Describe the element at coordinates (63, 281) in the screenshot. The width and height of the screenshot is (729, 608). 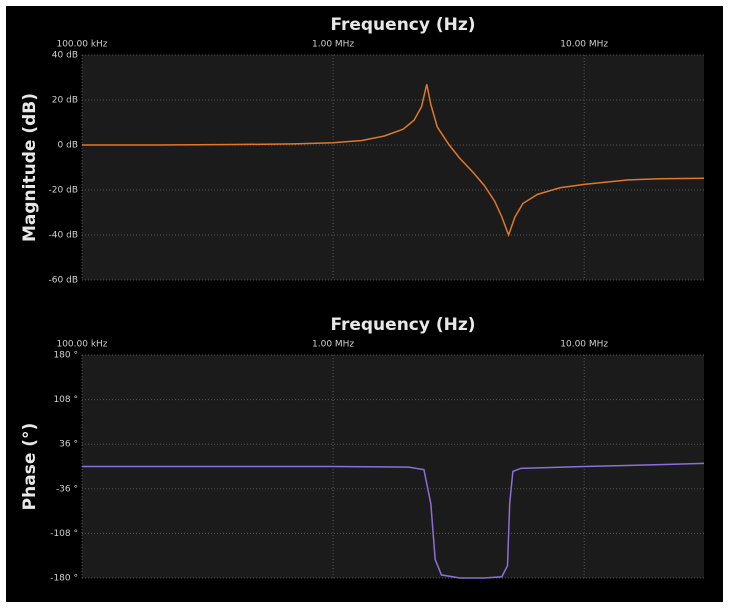
I see `y-tick-label: -60 dB` at that location.